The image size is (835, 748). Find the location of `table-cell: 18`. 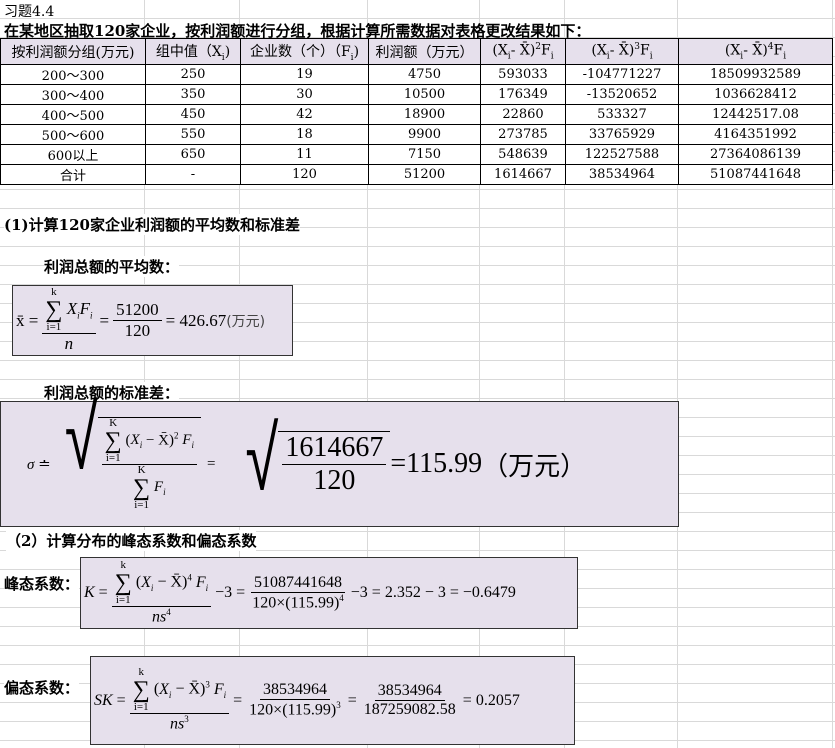

table-cell: 18 is located at coordinates (304, 134).